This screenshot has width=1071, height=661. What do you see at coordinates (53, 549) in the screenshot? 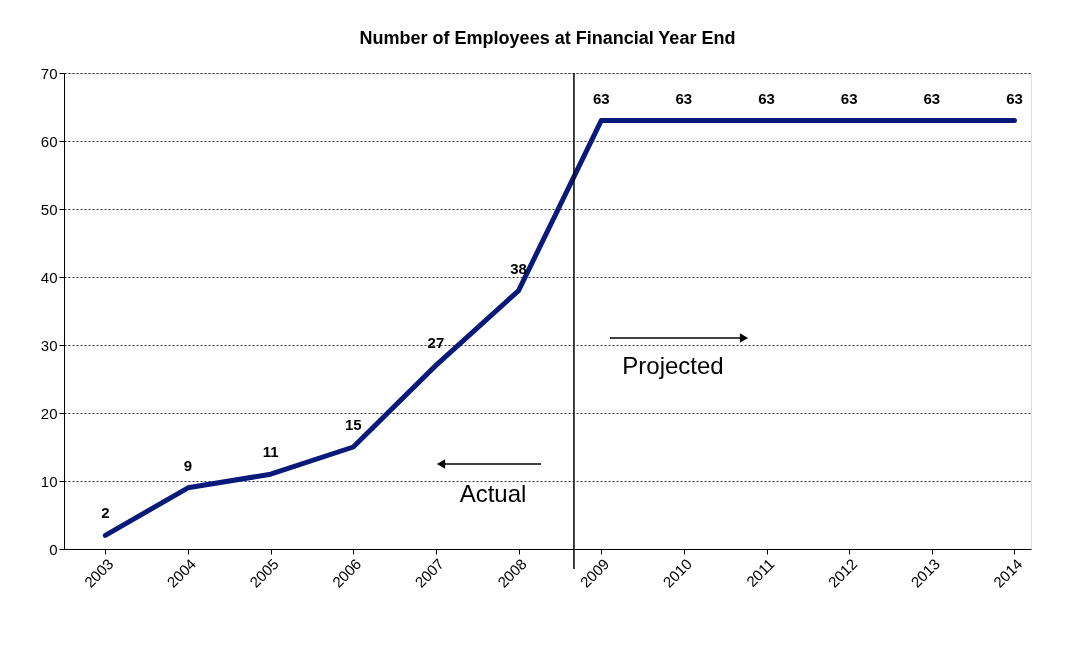
I see `y-tick-label: 0` at bounding box center [53, 549].